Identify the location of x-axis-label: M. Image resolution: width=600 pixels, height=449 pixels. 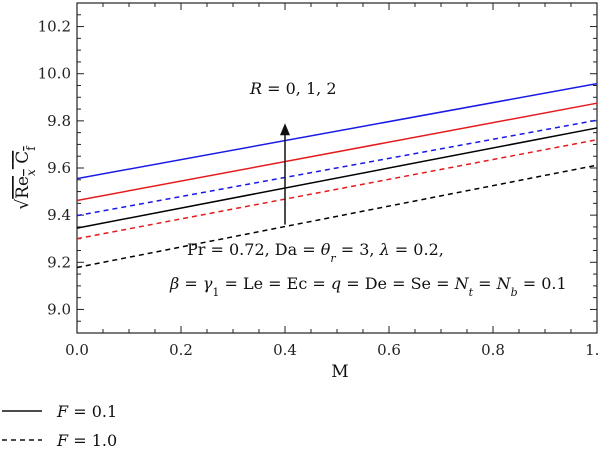
(339, 372).